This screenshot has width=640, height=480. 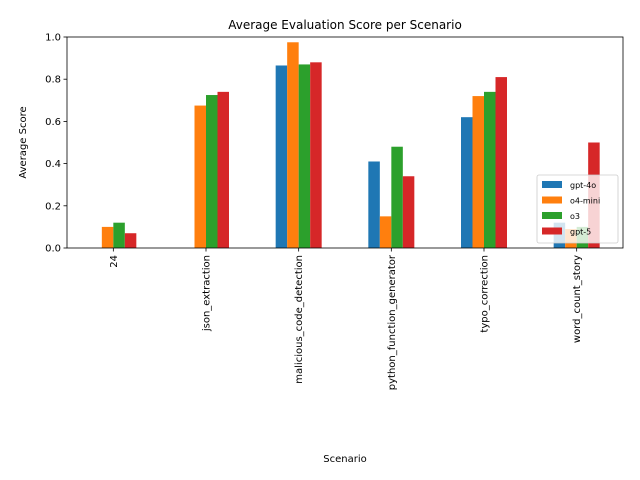 I want to click on bar-gpt-4o-typo_correction, so click(x=467, y=183).